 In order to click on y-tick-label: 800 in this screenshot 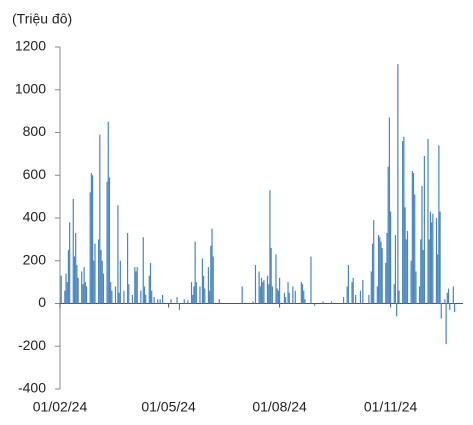, I will do `click(35, 131)`.